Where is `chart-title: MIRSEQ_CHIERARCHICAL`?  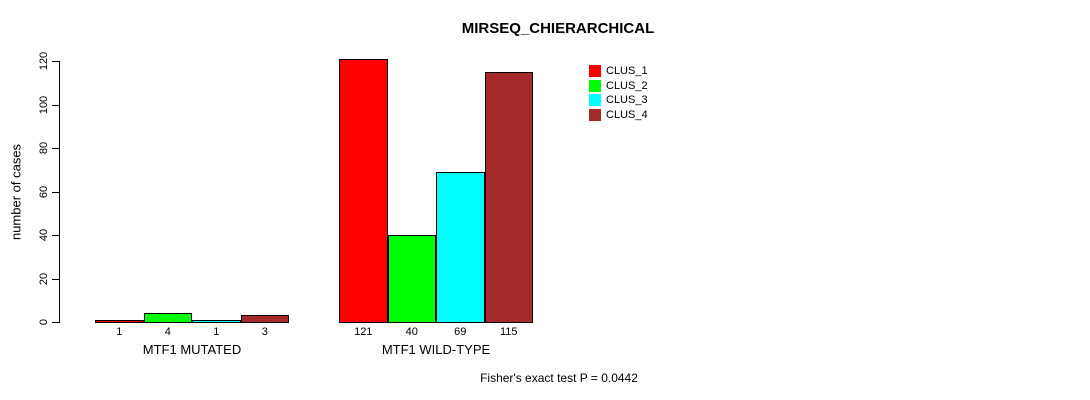 chart-title: MIRSEQ_CHIERARCHICAL is located at coordinates (558, 28).